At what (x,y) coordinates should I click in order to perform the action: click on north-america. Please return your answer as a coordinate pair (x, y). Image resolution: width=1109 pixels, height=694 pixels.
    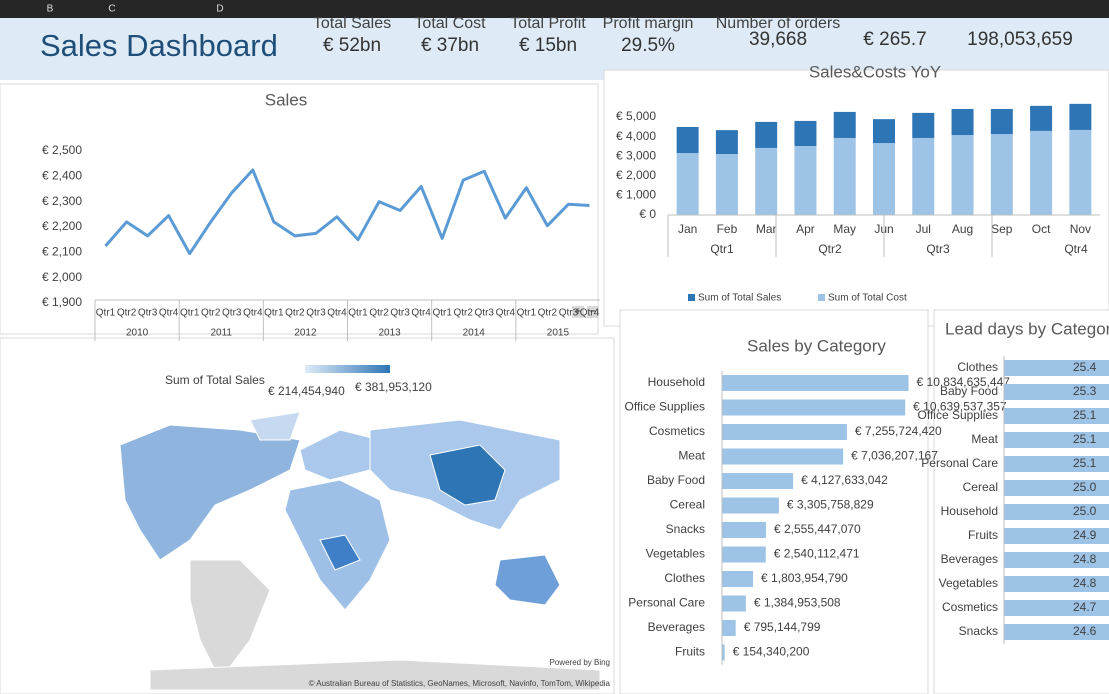
    Looking at the image, I should click on (210, 492).